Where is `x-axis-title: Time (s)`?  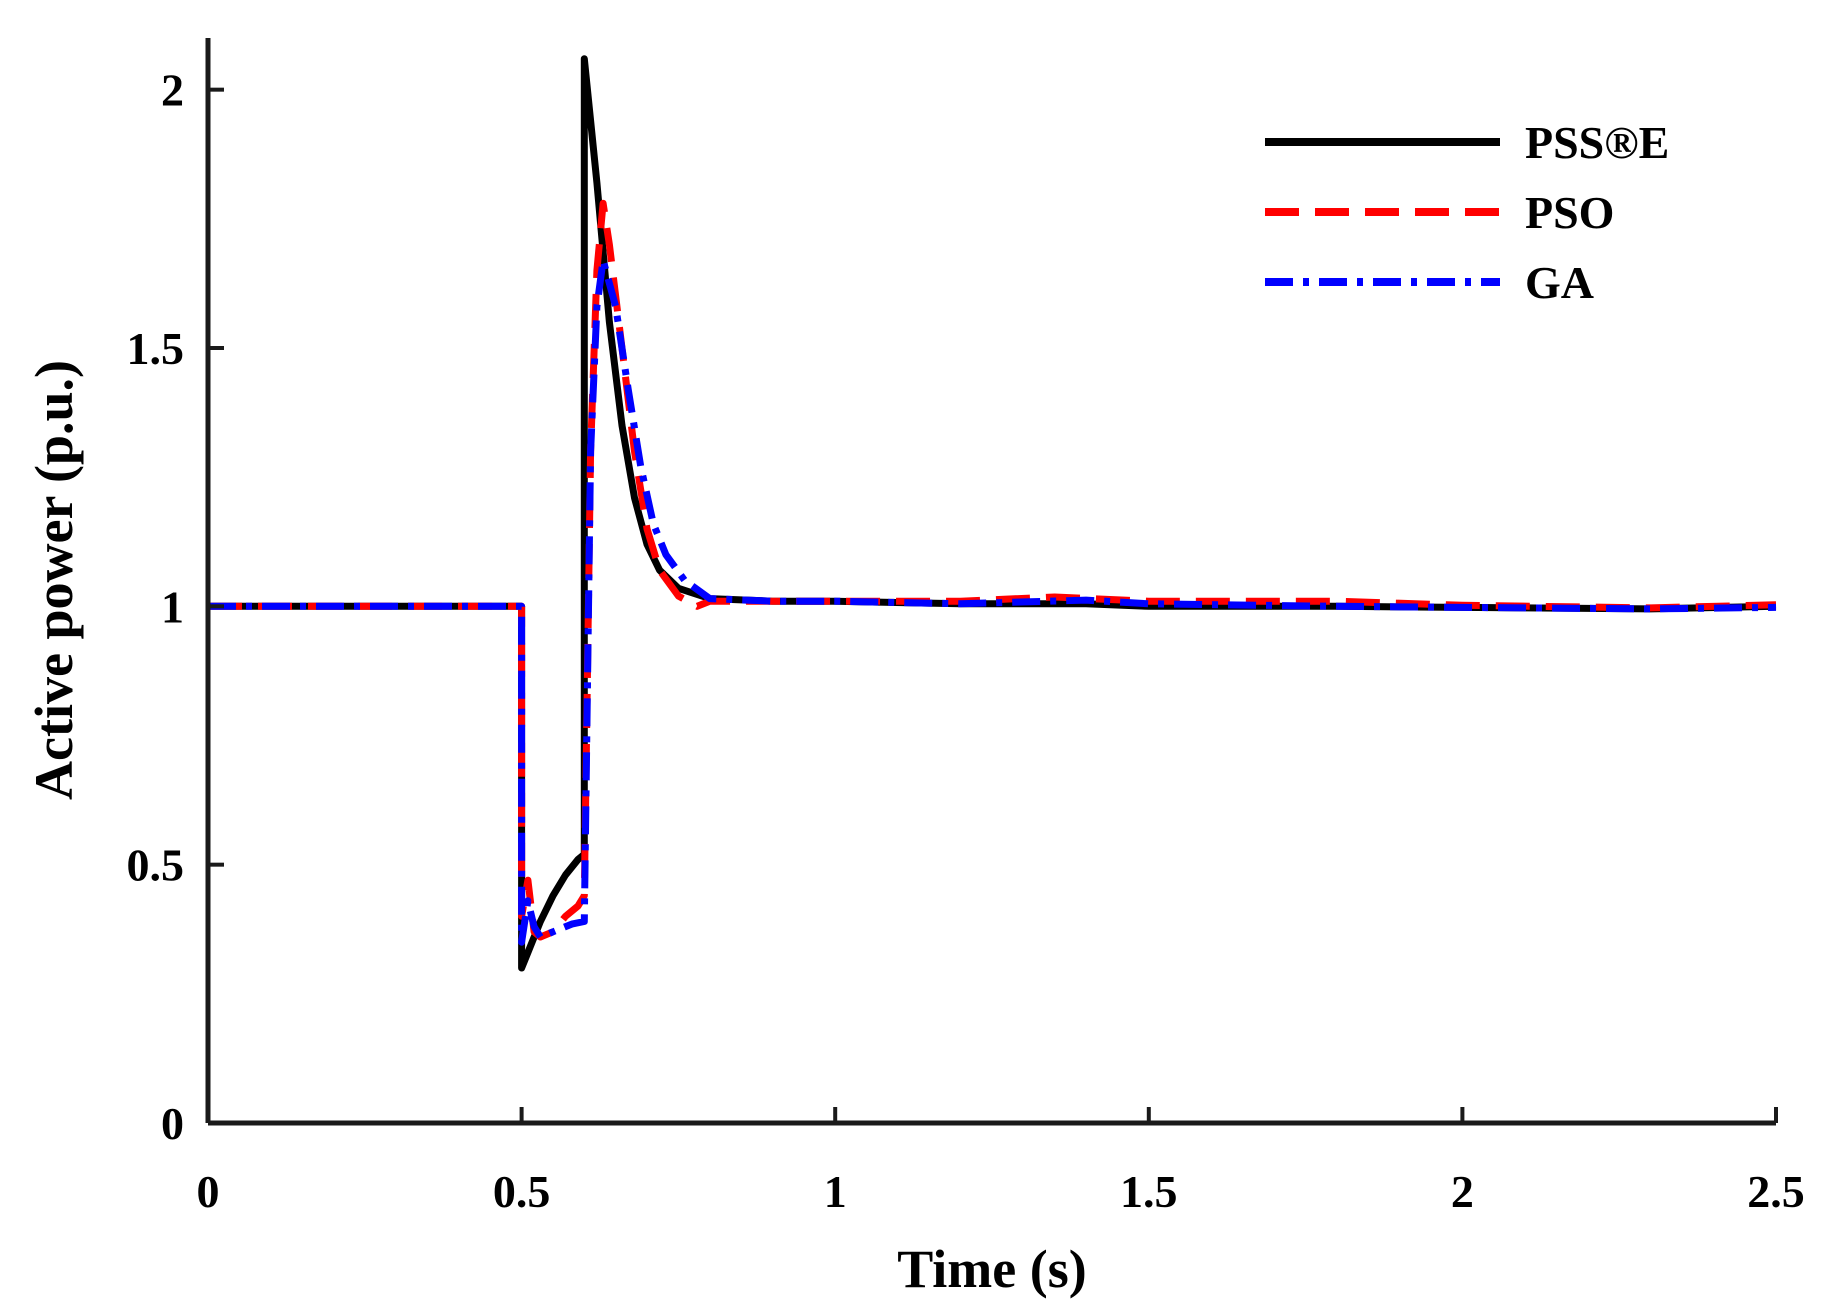 x-axis-title: Time (s) is located at coordinates (991, 1269).